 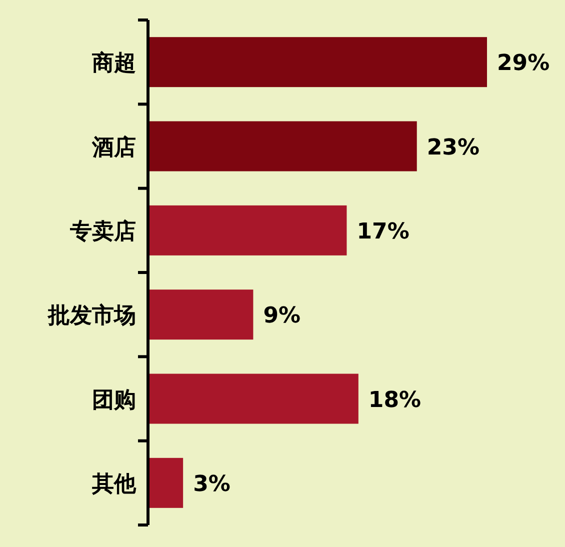 What do you see at coordinates (383, 231) in the screenshot?
I see `data-label: 17%` at bounding box center [383, 231].